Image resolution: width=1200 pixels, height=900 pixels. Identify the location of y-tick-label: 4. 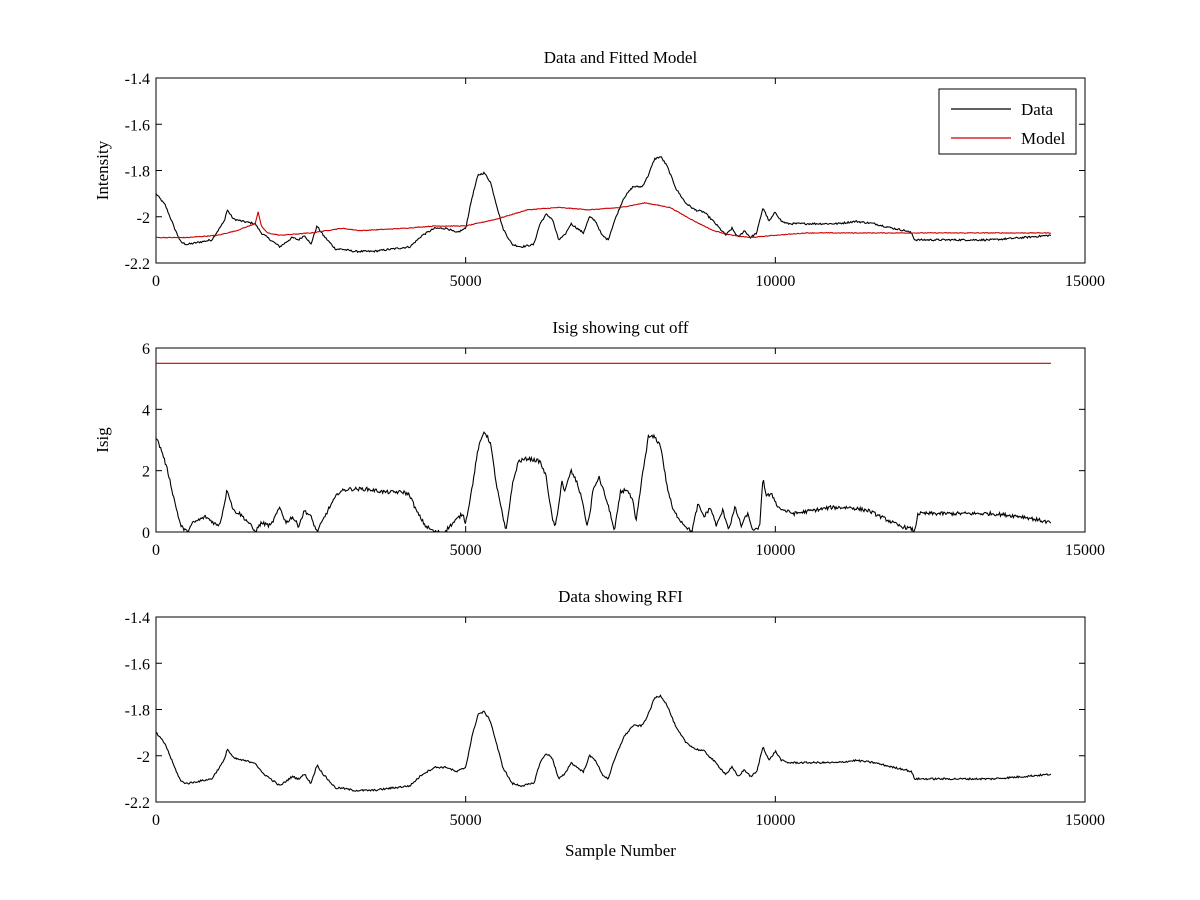
(146, 410).